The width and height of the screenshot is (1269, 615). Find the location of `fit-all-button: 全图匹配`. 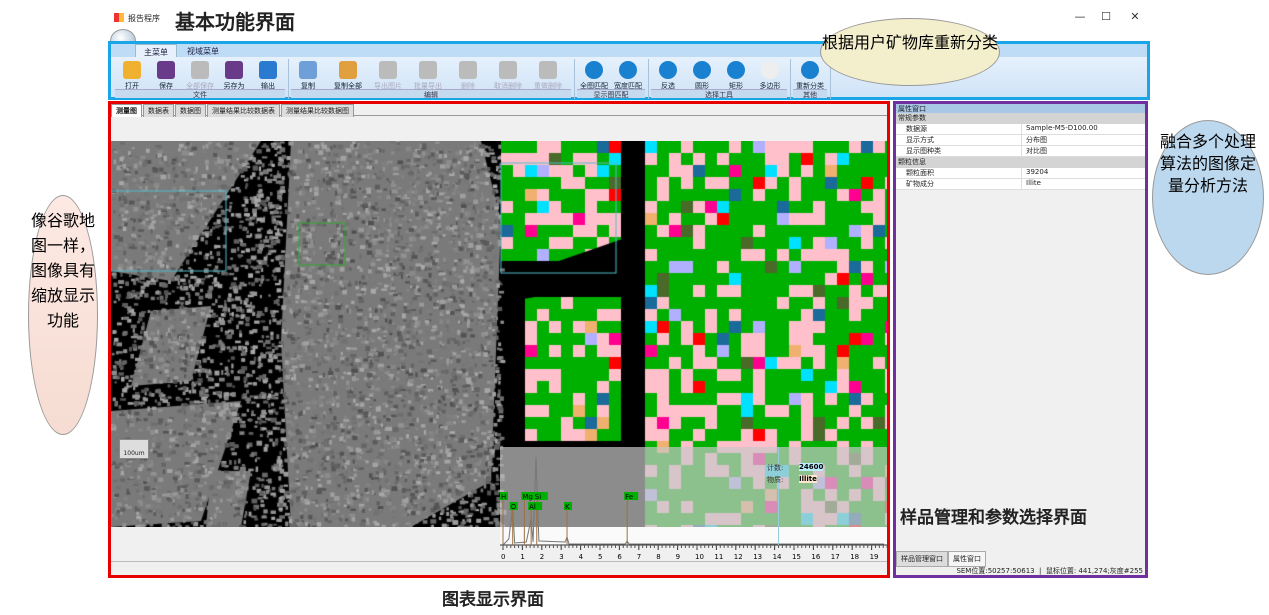

fit-all-button: 全图匹配 is located at coordinates (594, 76).